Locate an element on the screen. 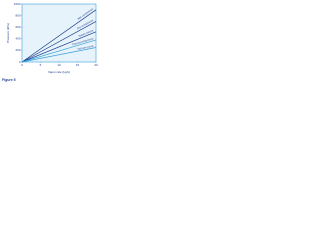  line-label: Steam ejector is located at coordinates (86, 33).